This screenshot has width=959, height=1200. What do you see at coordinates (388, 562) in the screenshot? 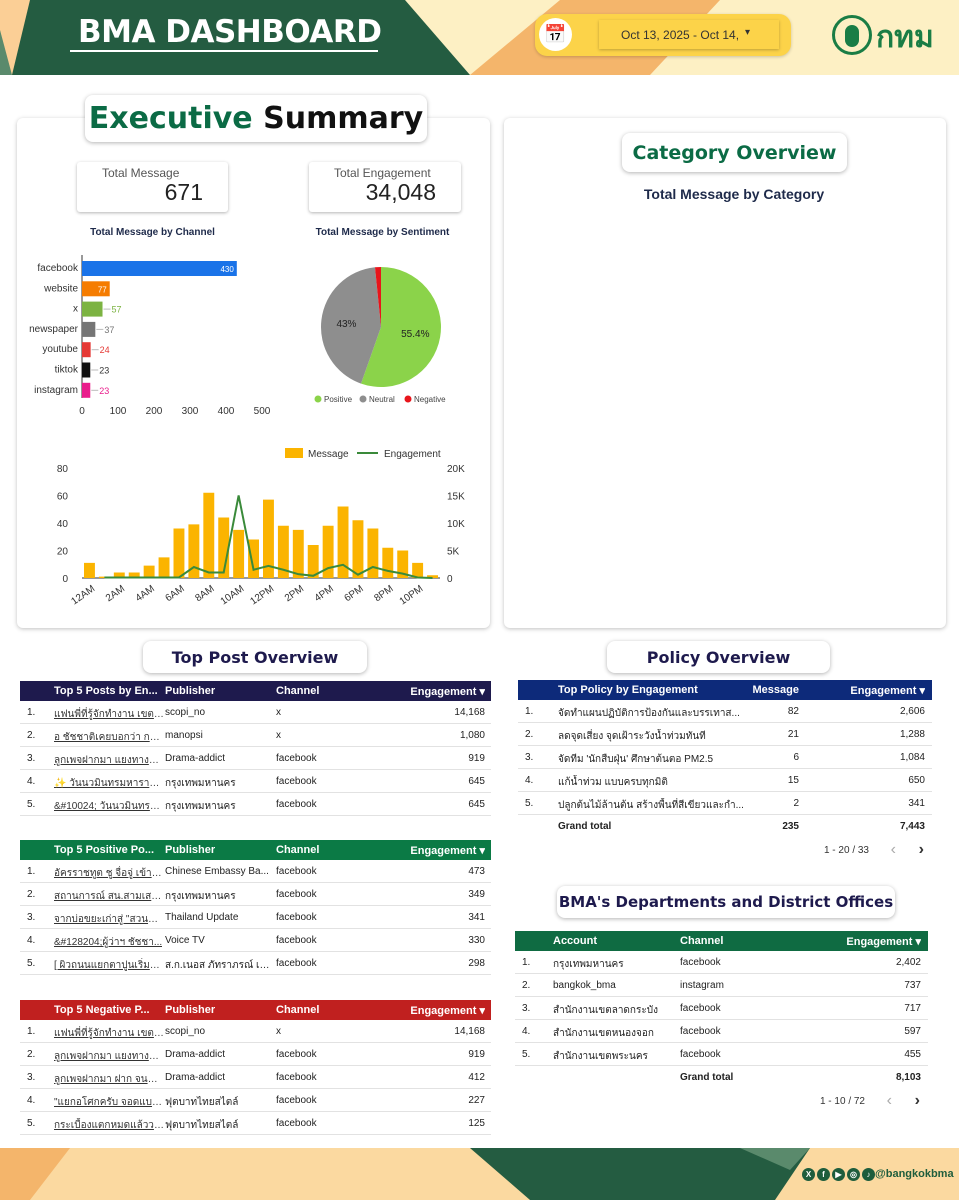
I see `message-bar-8PM` at bounding box center [388, 562].